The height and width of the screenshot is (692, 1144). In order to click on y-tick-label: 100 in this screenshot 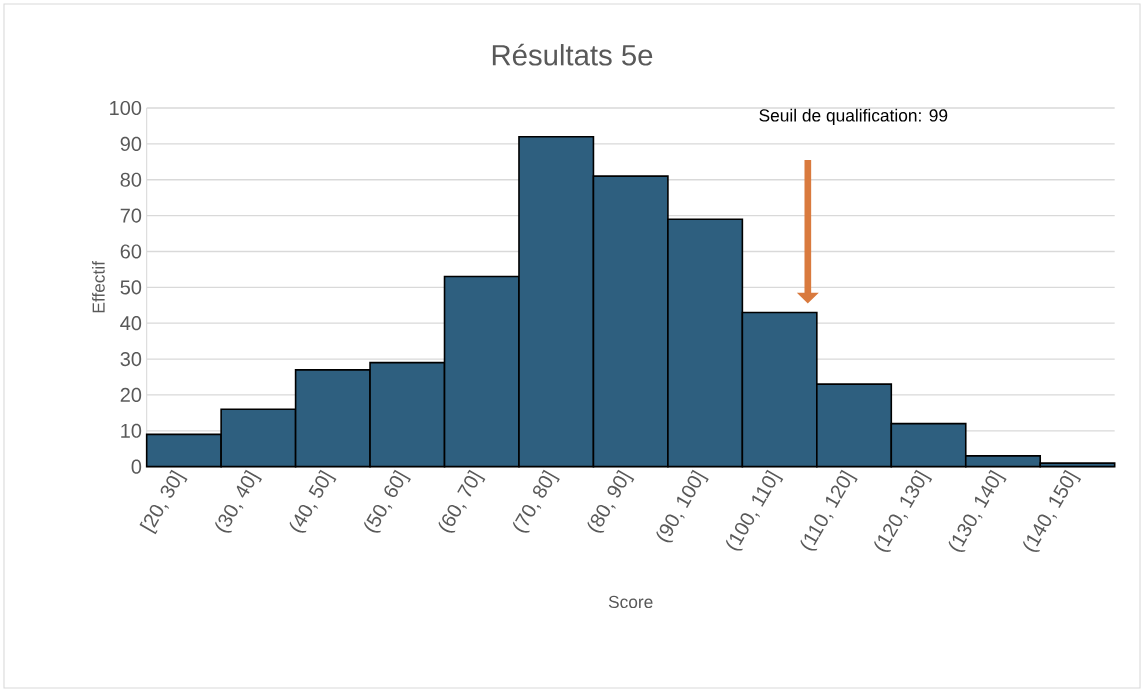, I will do `click(126, 108)`.